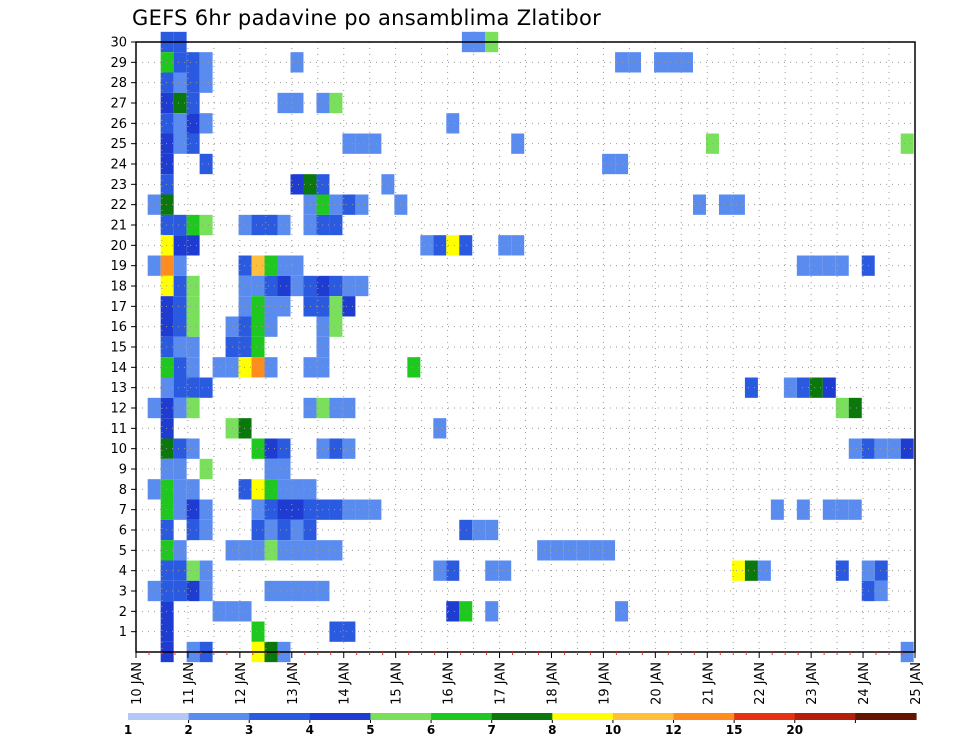  Describe the element at coordinates (118, 205) in the screenshot. I see `y-tick-label: 22` at that location.